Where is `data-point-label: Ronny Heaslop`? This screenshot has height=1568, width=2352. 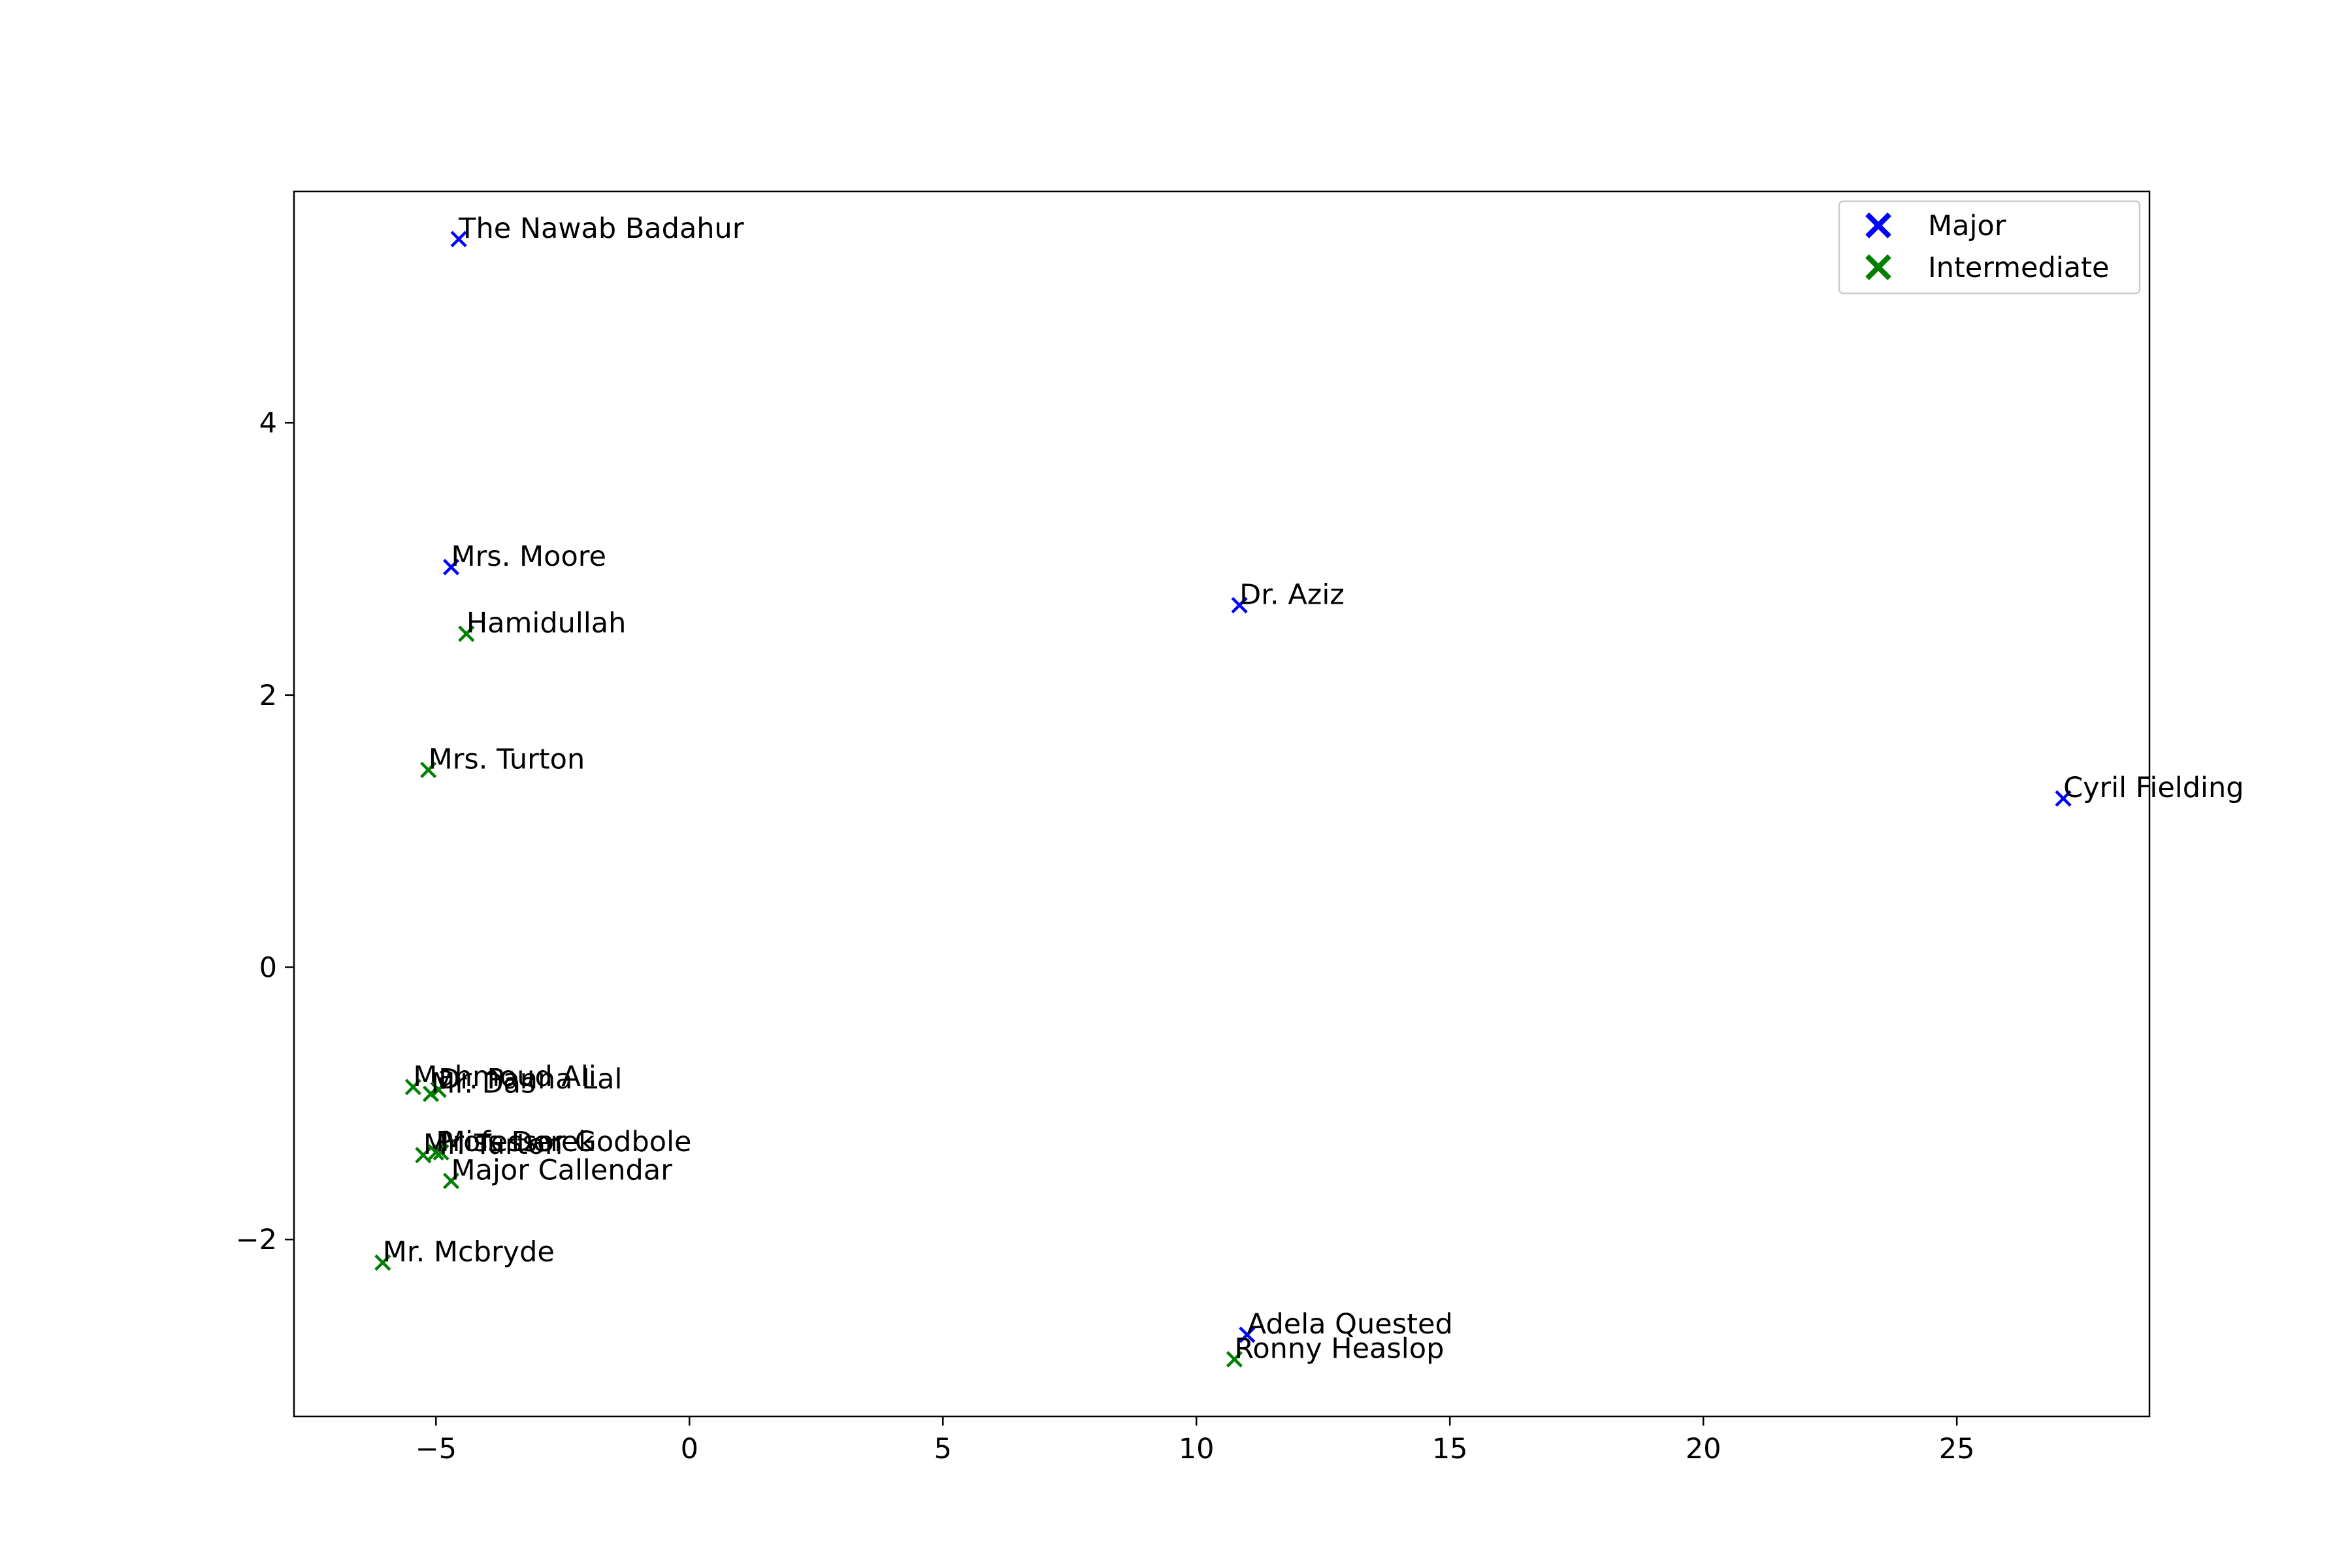
data-point-label: Ronny Heaslop is located at coordinates (1339, 1349).